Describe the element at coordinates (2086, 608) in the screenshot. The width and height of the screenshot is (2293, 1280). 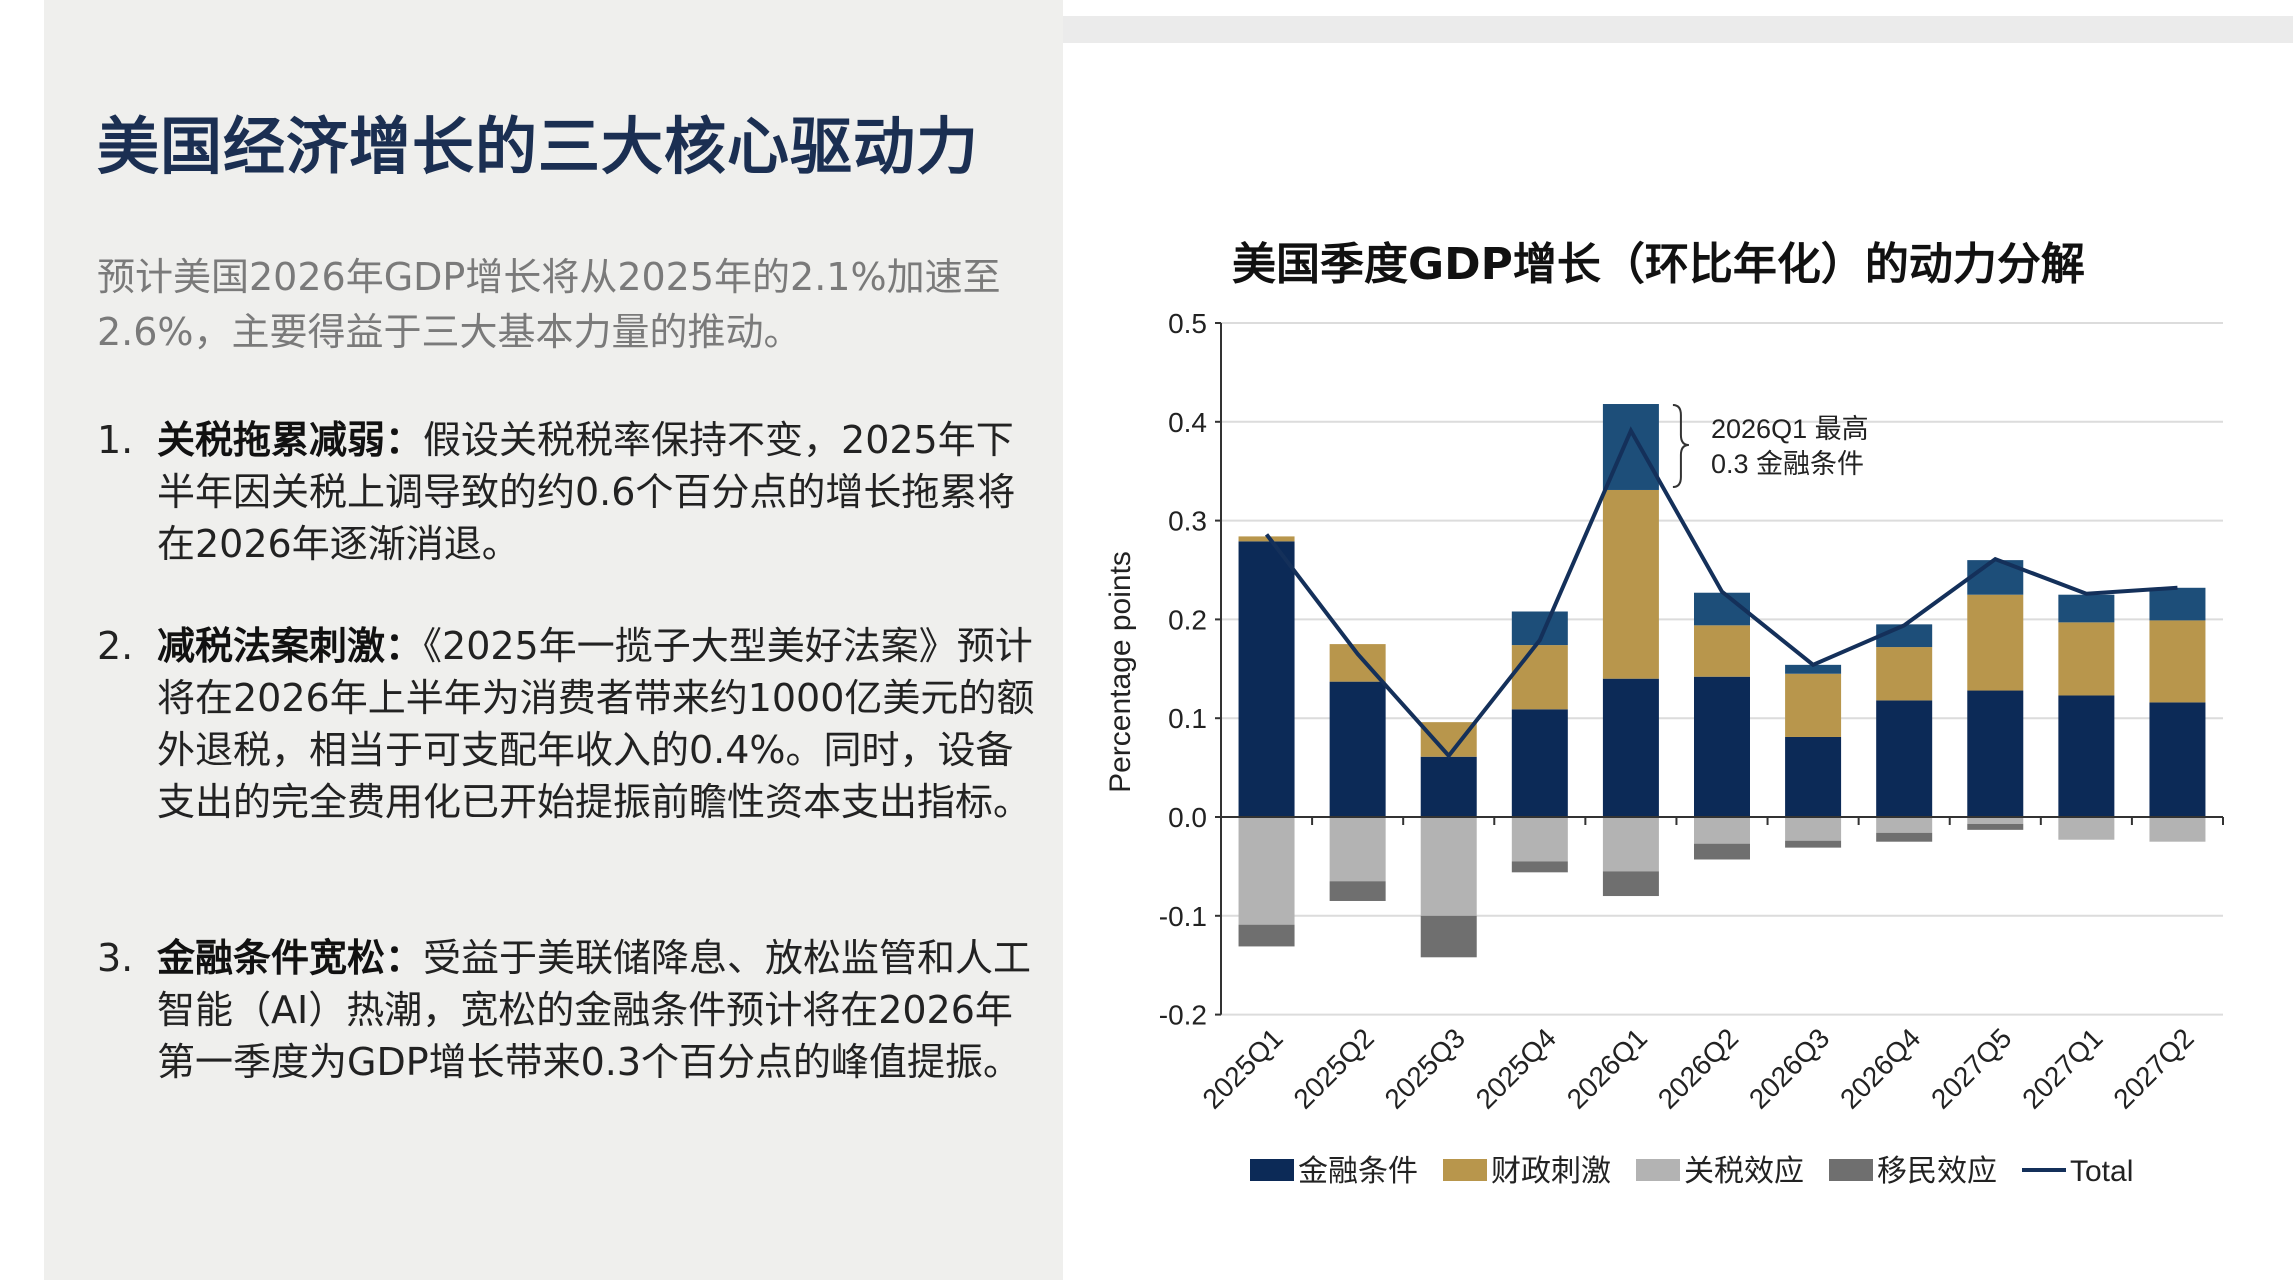
I see `bar-segment-series-2-2027Q1` at that location.